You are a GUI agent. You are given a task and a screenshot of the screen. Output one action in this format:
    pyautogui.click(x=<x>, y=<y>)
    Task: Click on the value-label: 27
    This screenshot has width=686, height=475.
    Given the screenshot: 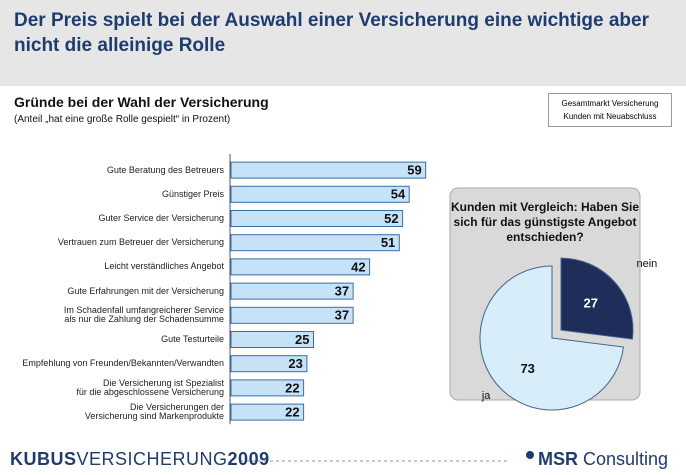 What is the action you would take?
    pyautogui.click(x=590, y=302)
    